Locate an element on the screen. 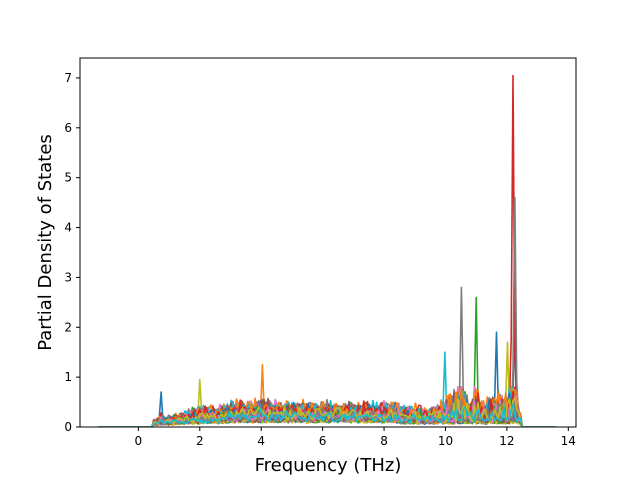  pdos-series-line is located at coordinates (327, 415).